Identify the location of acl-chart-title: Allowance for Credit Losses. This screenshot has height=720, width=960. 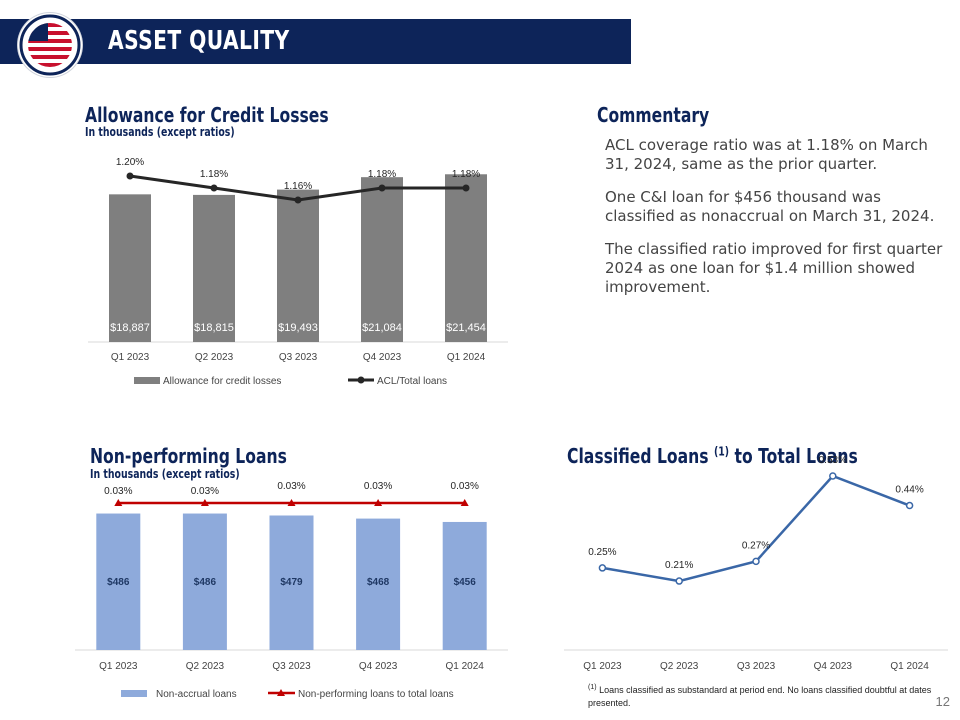
(207, 115).